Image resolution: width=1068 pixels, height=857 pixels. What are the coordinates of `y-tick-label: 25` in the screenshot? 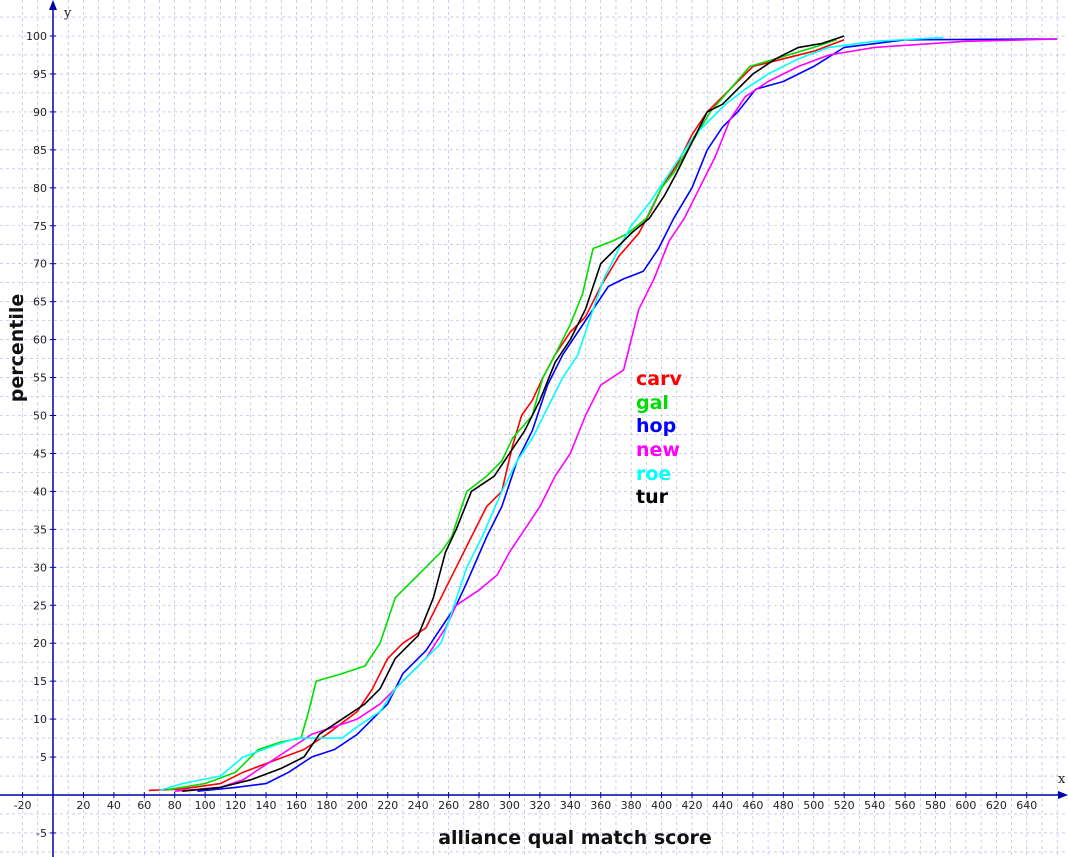 It's located at (40, 605).